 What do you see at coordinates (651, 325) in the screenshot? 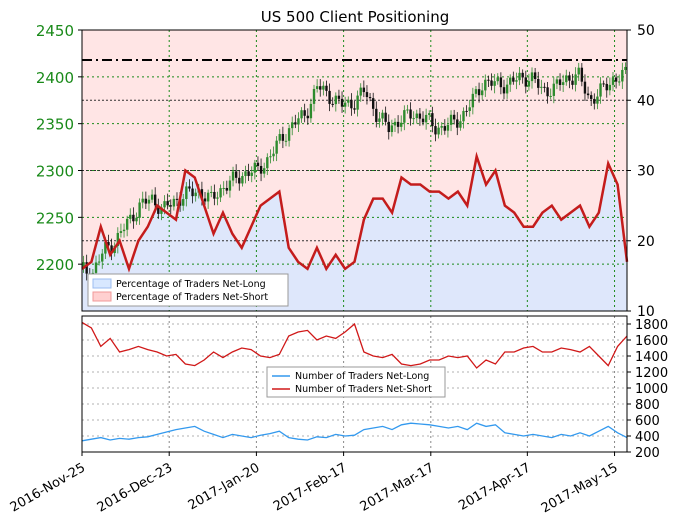
I see `count-tick-label: 1800` at bounding box center [651, 325].